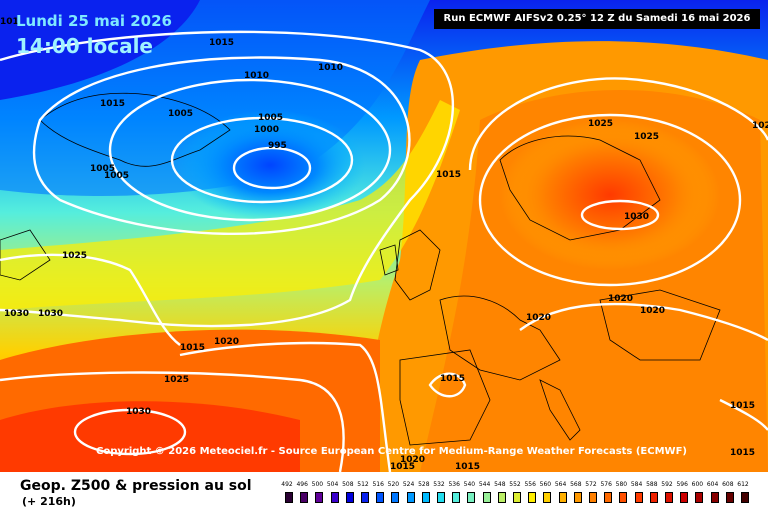 The width and height of the screenshot is (768, 512). I want to click on legend-value: 572, so click(591, 484).